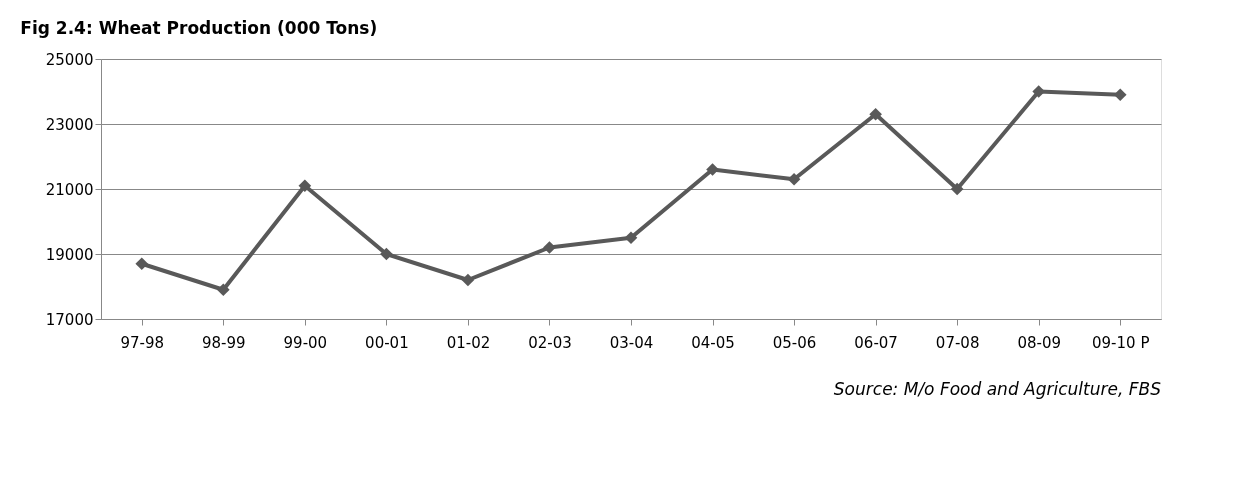 This screenshot has width=1247, height=481. I want to click on x-tick-label: 04-05, so click(713, 342).